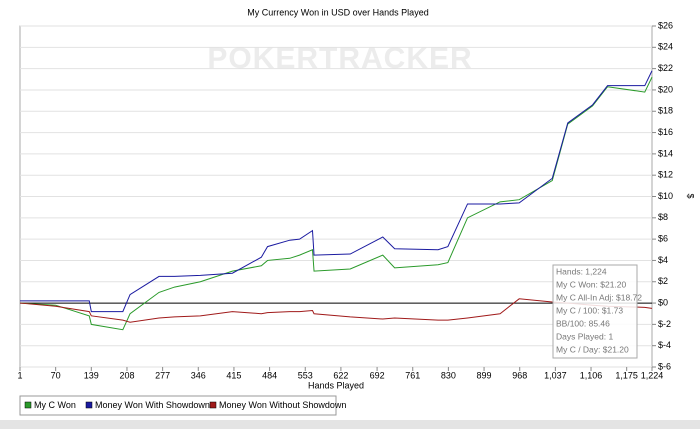  What do you see at coordinates (665, 68) in the screenshot?
I see `y-tick-label: $22` at bounding box center [665, 68].